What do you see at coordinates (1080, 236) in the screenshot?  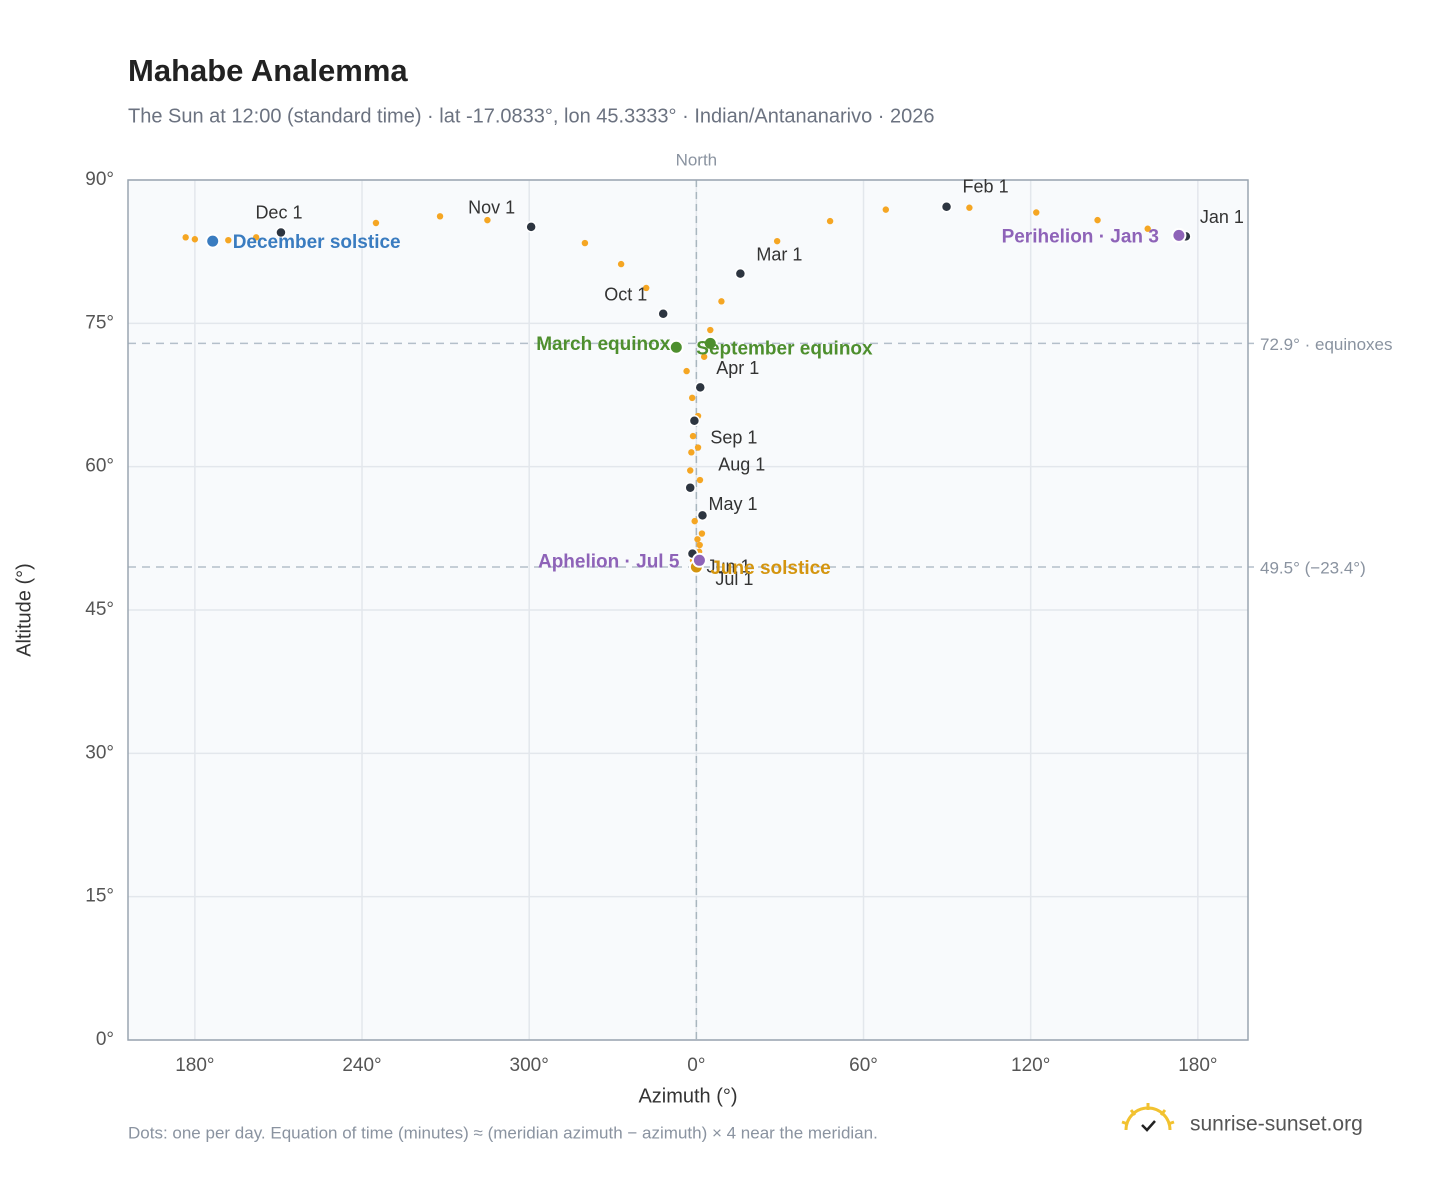 I see `event-label: Perihelion · Jan 3` at bounding box center [1080, 236].